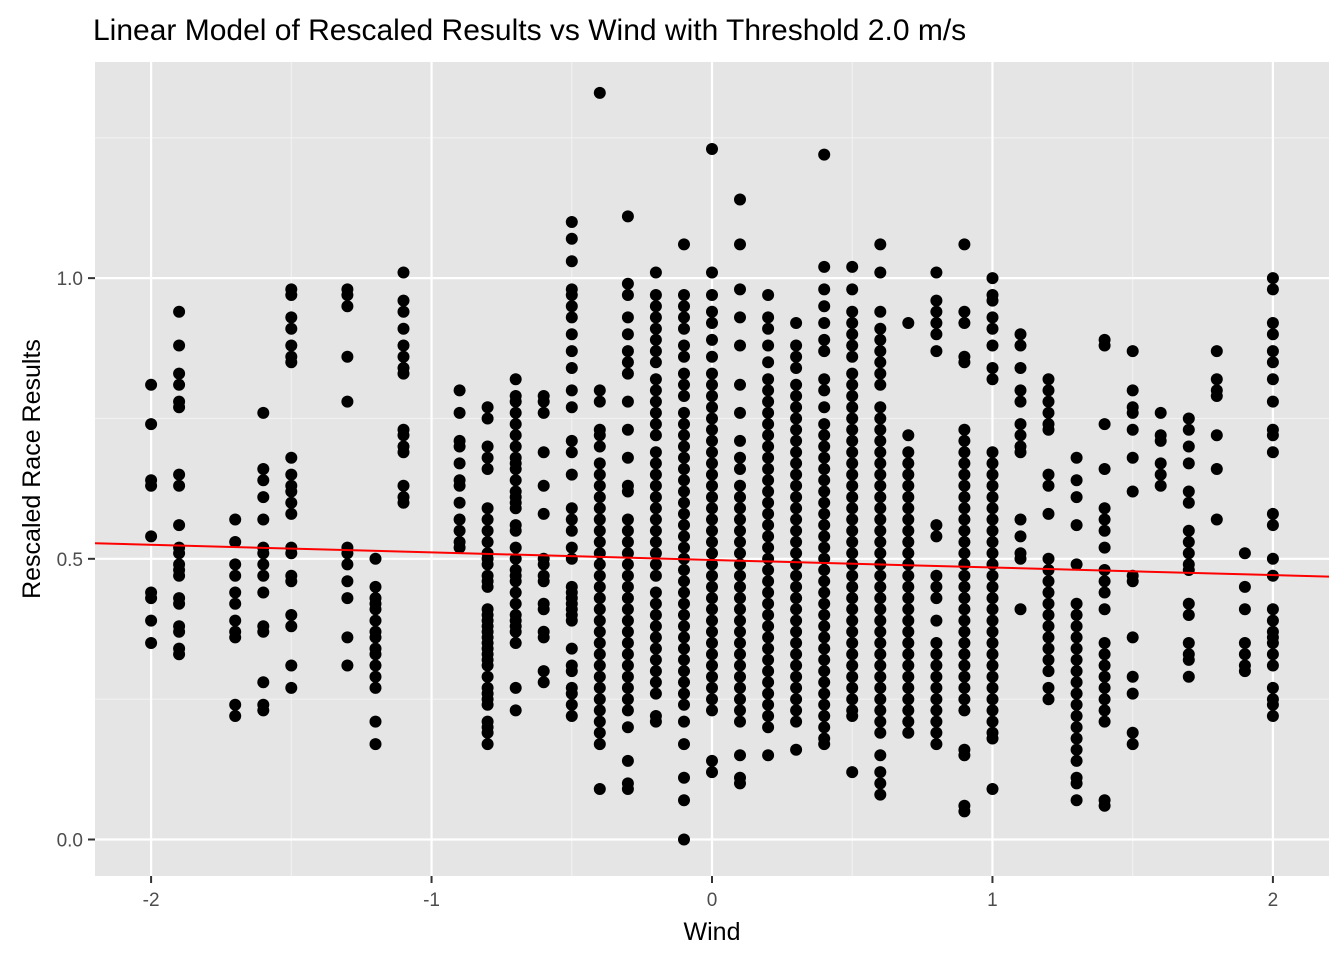 This screenshot has height=960, width=1344. Describe the element at coordinates (710, 893) in the screenshot. I see `x-axis: -2 -1 0 1 2` at that location.